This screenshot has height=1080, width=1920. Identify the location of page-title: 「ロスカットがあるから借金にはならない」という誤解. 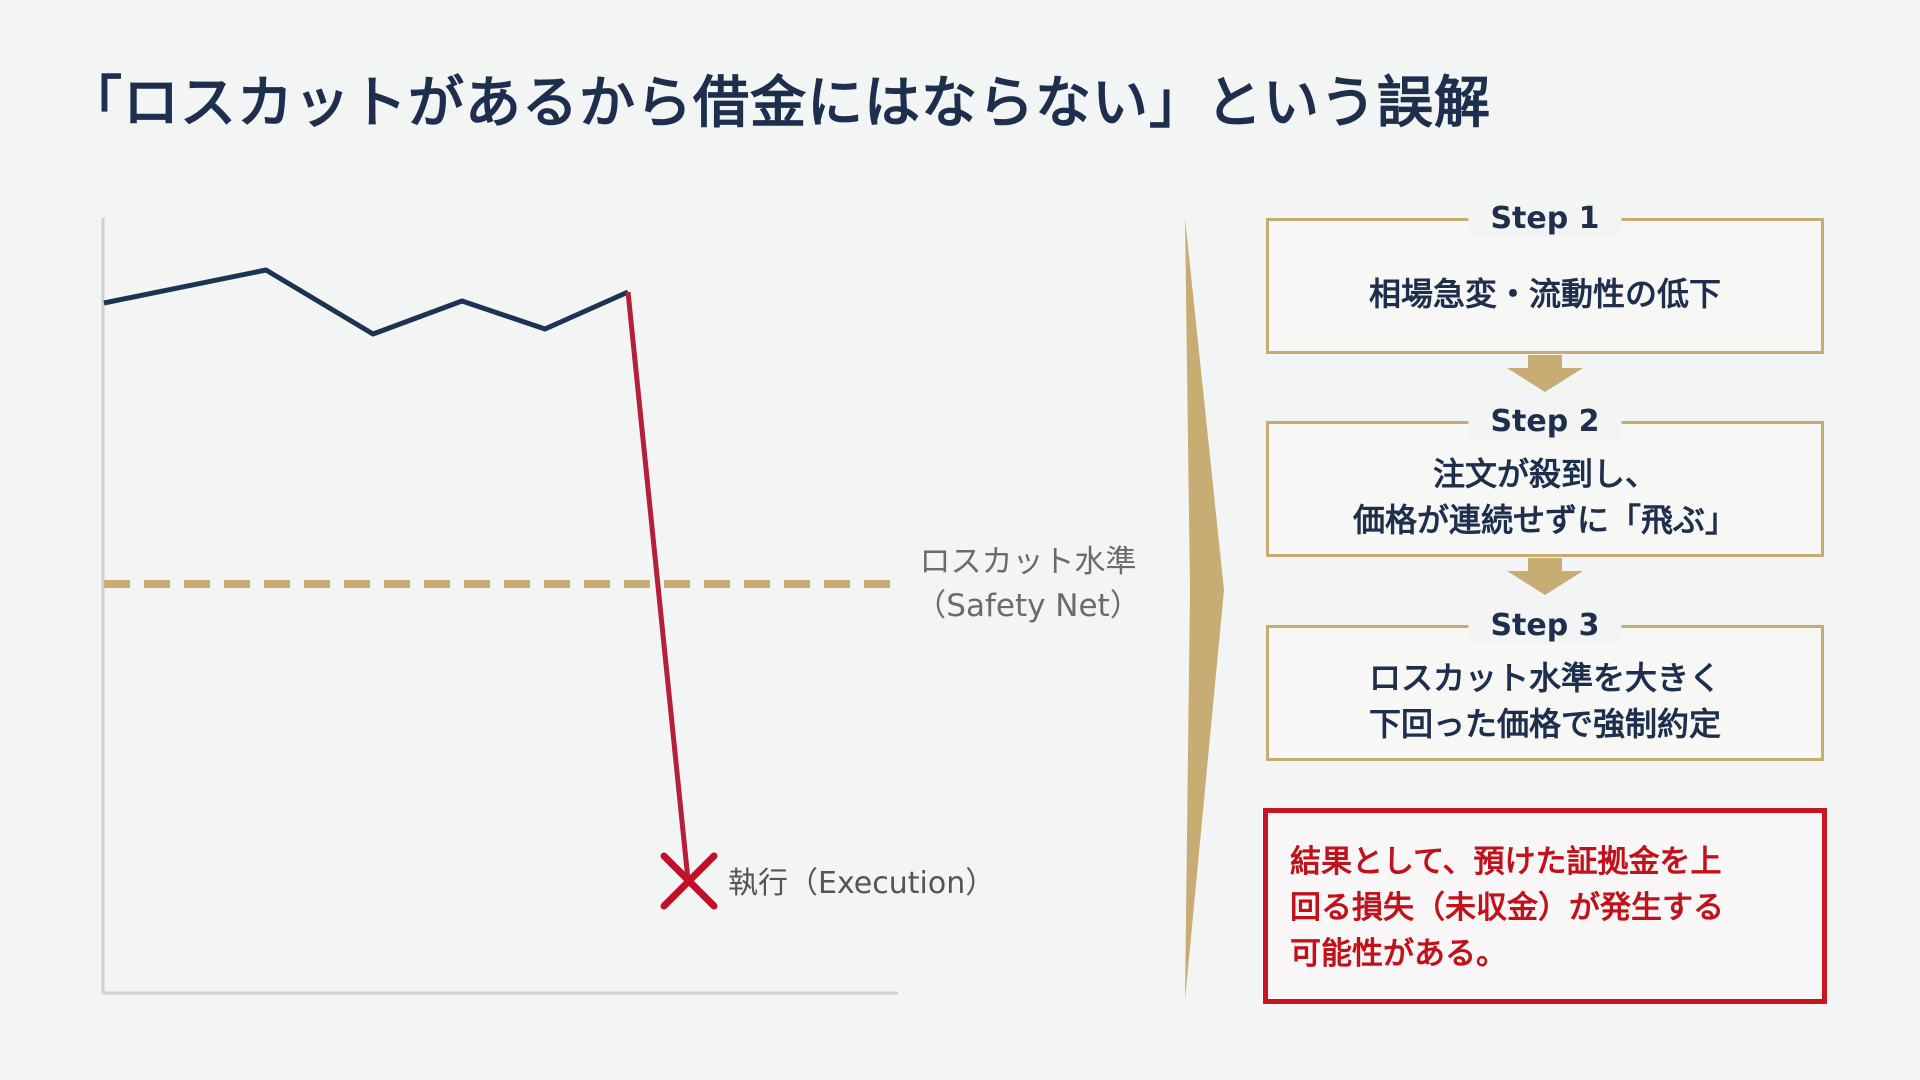
(778, 103).